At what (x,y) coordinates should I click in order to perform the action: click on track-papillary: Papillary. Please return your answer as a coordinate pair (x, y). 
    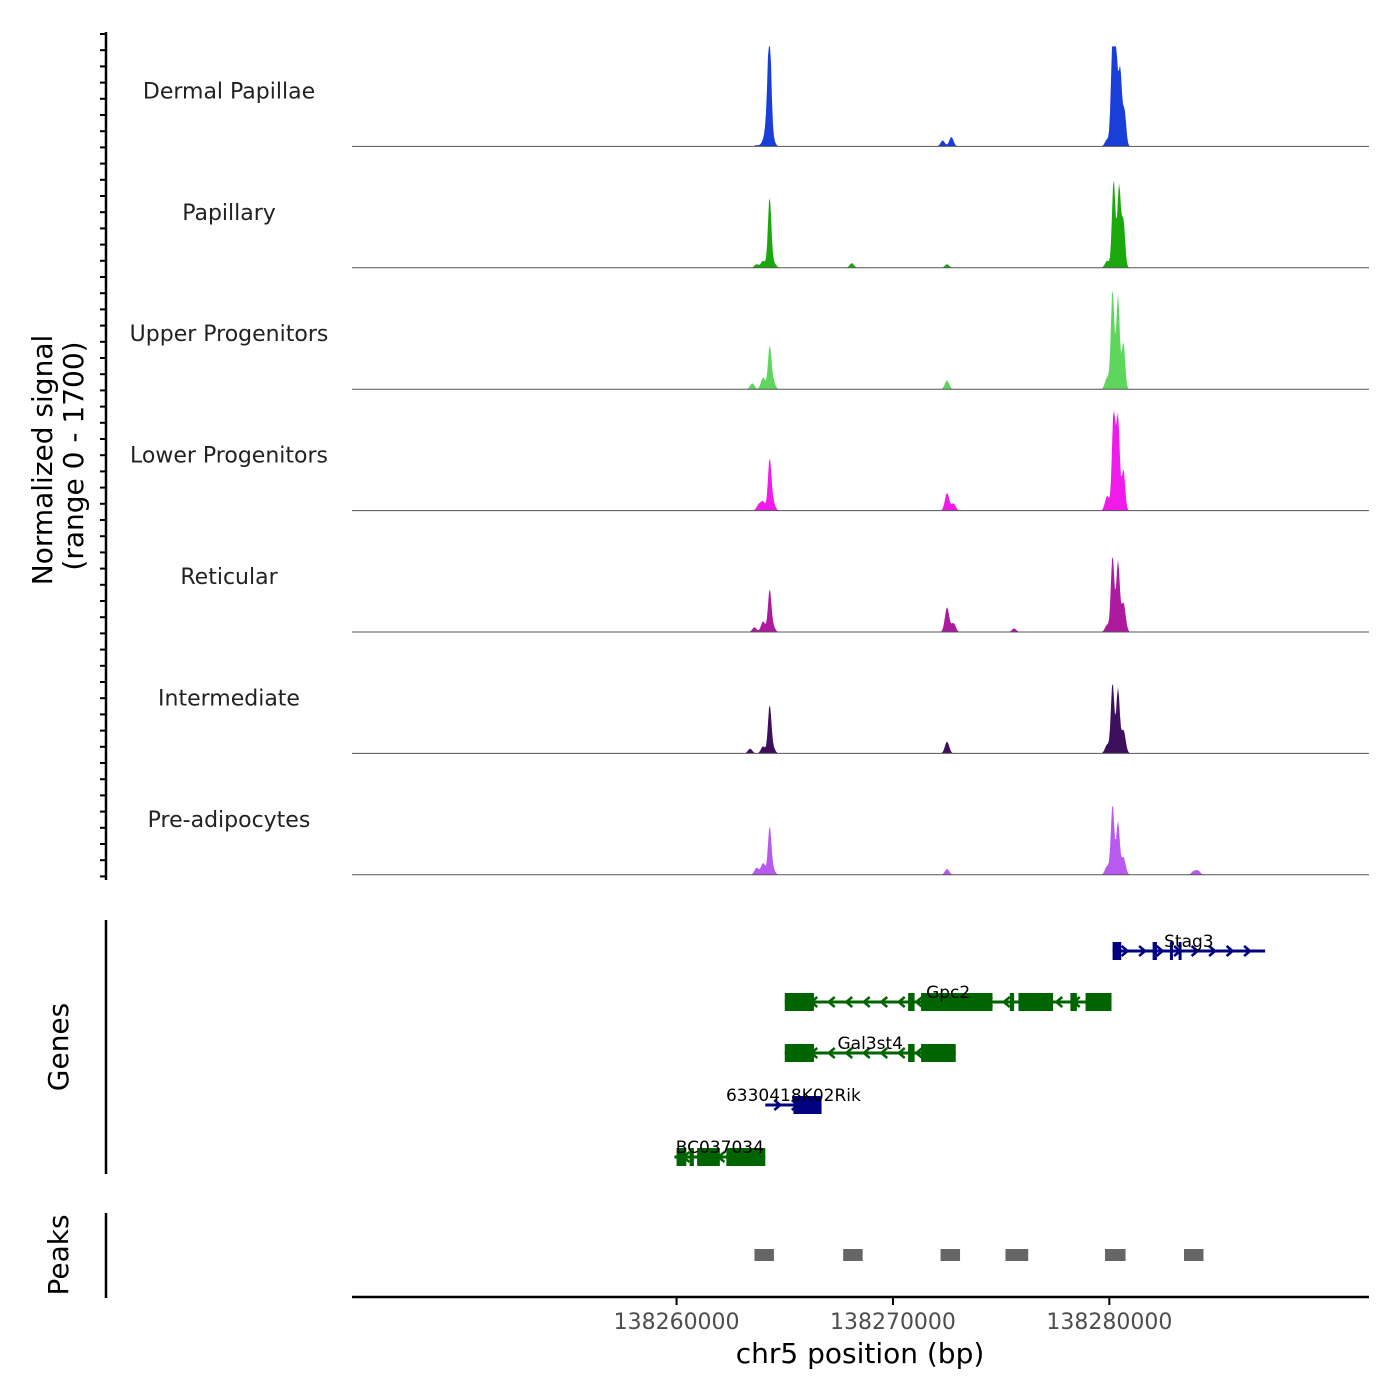
    Looking at the image, I should click on (775, 224).